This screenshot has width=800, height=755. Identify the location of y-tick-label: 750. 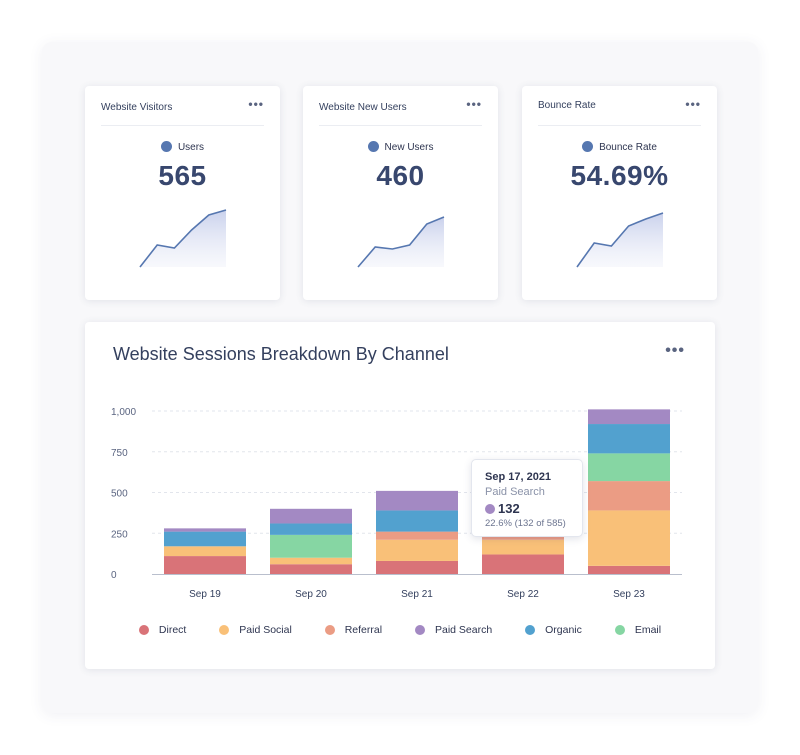
(119, 453).